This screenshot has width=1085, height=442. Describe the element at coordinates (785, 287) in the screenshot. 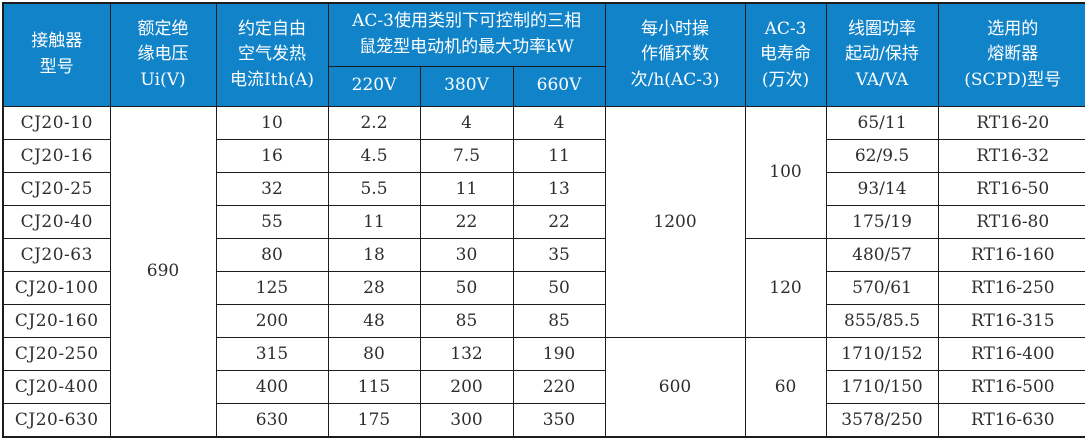

I see `cell-life-b: 120` at that location.